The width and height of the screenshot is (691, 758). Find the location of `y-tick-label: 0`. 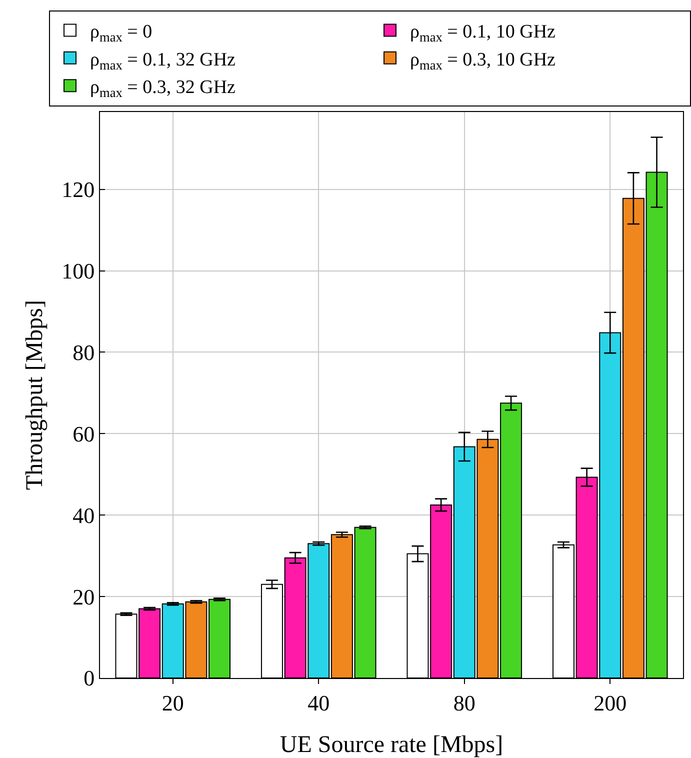

y-tick-label: 0 is located at coordinates (89, 678).